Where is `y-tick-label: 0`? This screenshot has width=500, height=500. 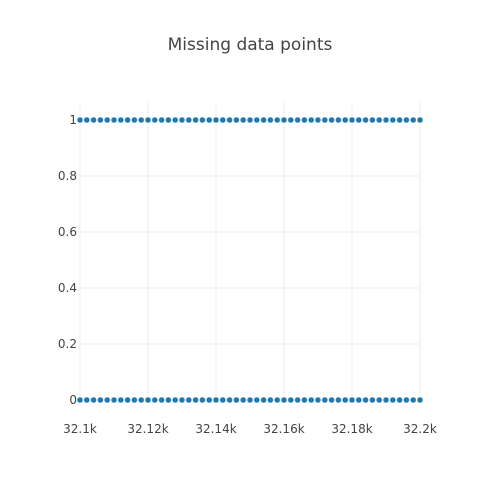
y-tick-label: 0 is located at coordinates (73, 400).